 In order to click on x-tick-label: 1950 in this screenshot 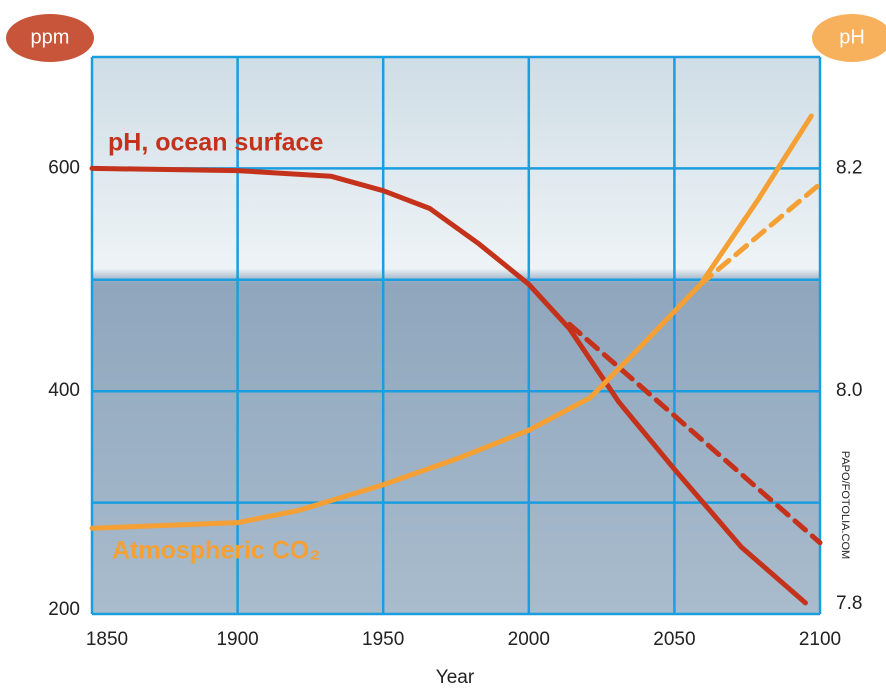, I will do `click(383, 639)`.